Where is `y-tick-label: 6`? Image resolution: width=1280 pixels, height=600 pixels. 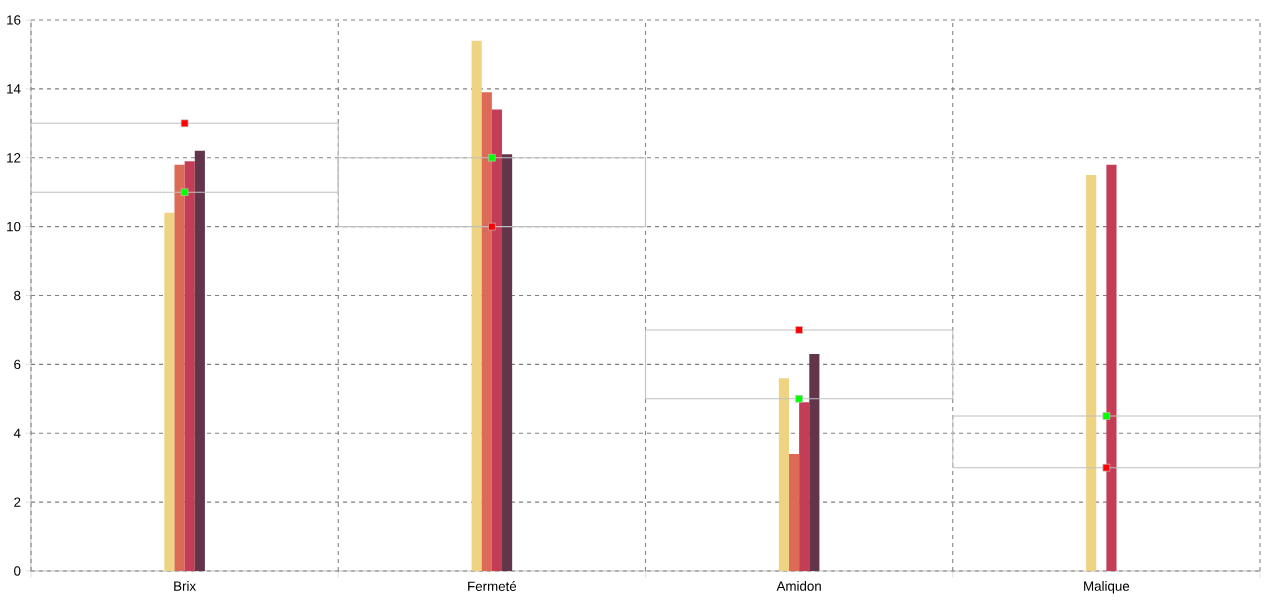 y-tick-label: 6 is located at coordinates (17, 364).